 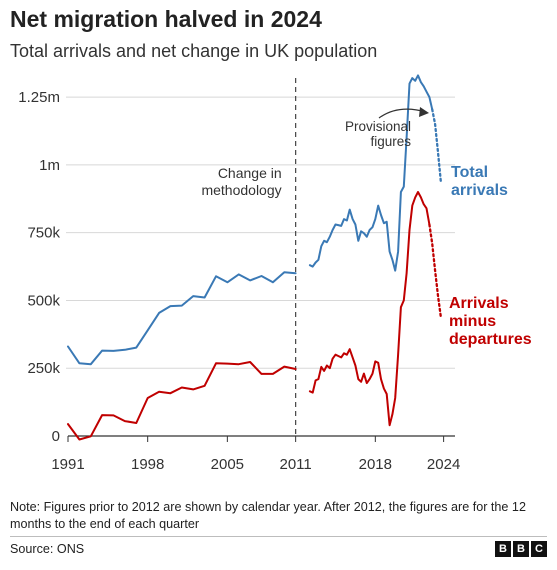 I want to click on y-tick-label: 250k, so click(x=43, y=368).